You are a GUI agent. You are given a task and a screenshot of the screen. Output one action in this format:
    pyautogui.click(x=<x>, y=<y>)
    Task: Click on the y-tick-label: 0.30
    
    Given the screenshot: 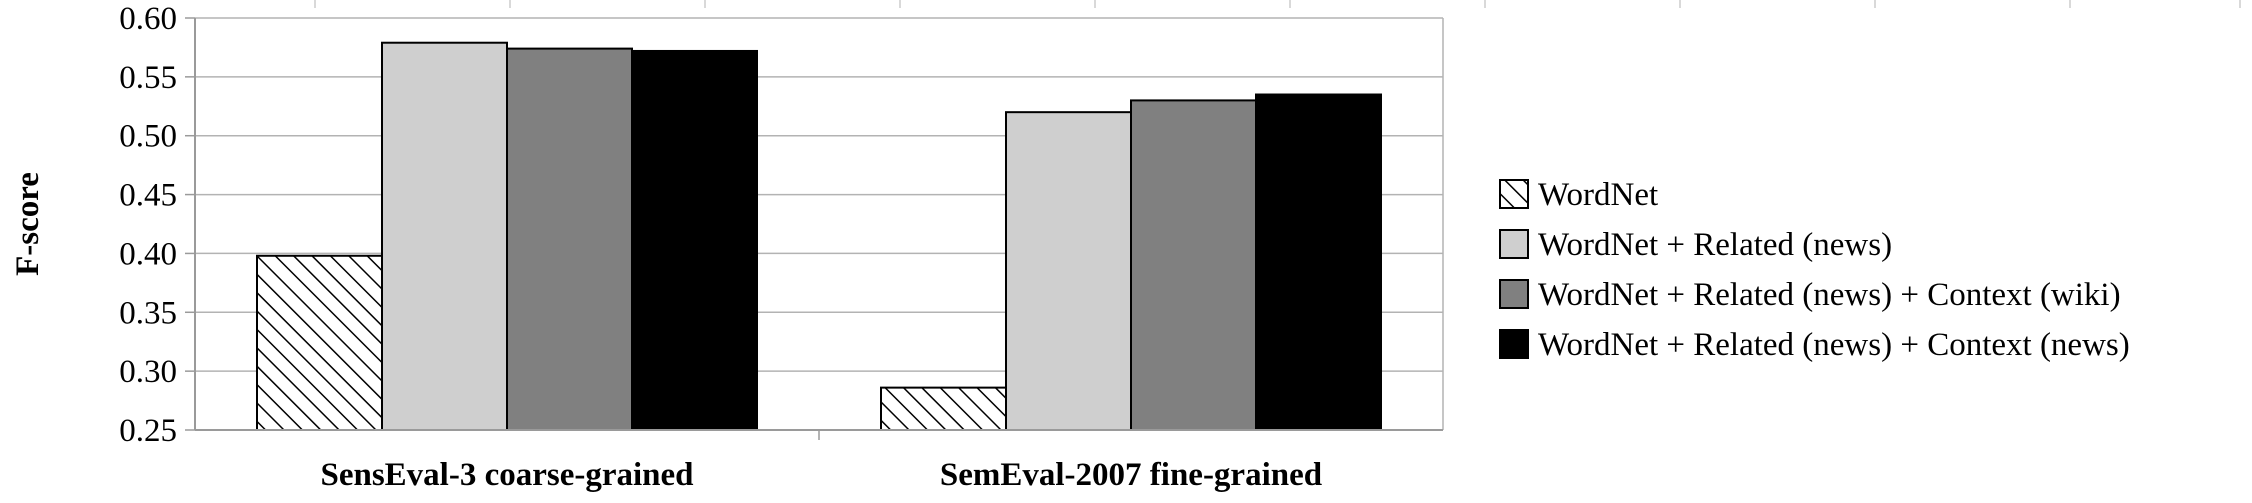 What is the action you would take?
    pyautogui.click(x=148, y=372)
    